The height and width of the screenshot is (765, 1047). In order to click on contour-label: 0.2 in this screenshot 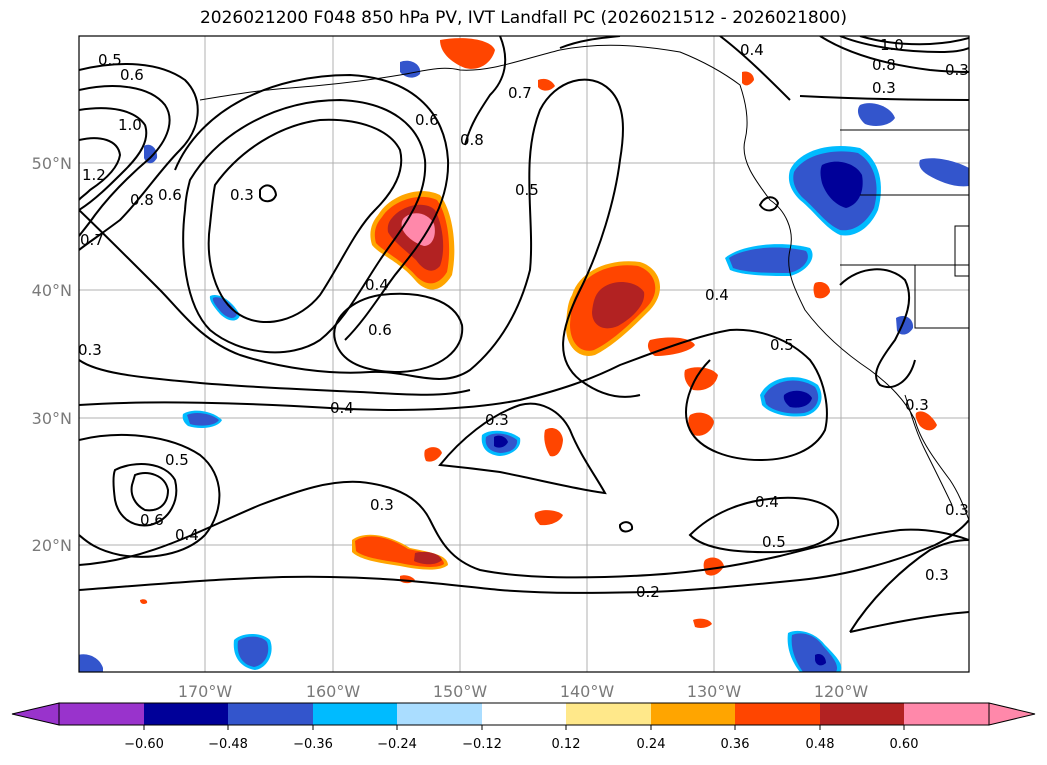, I will do `click(648, 592)`.